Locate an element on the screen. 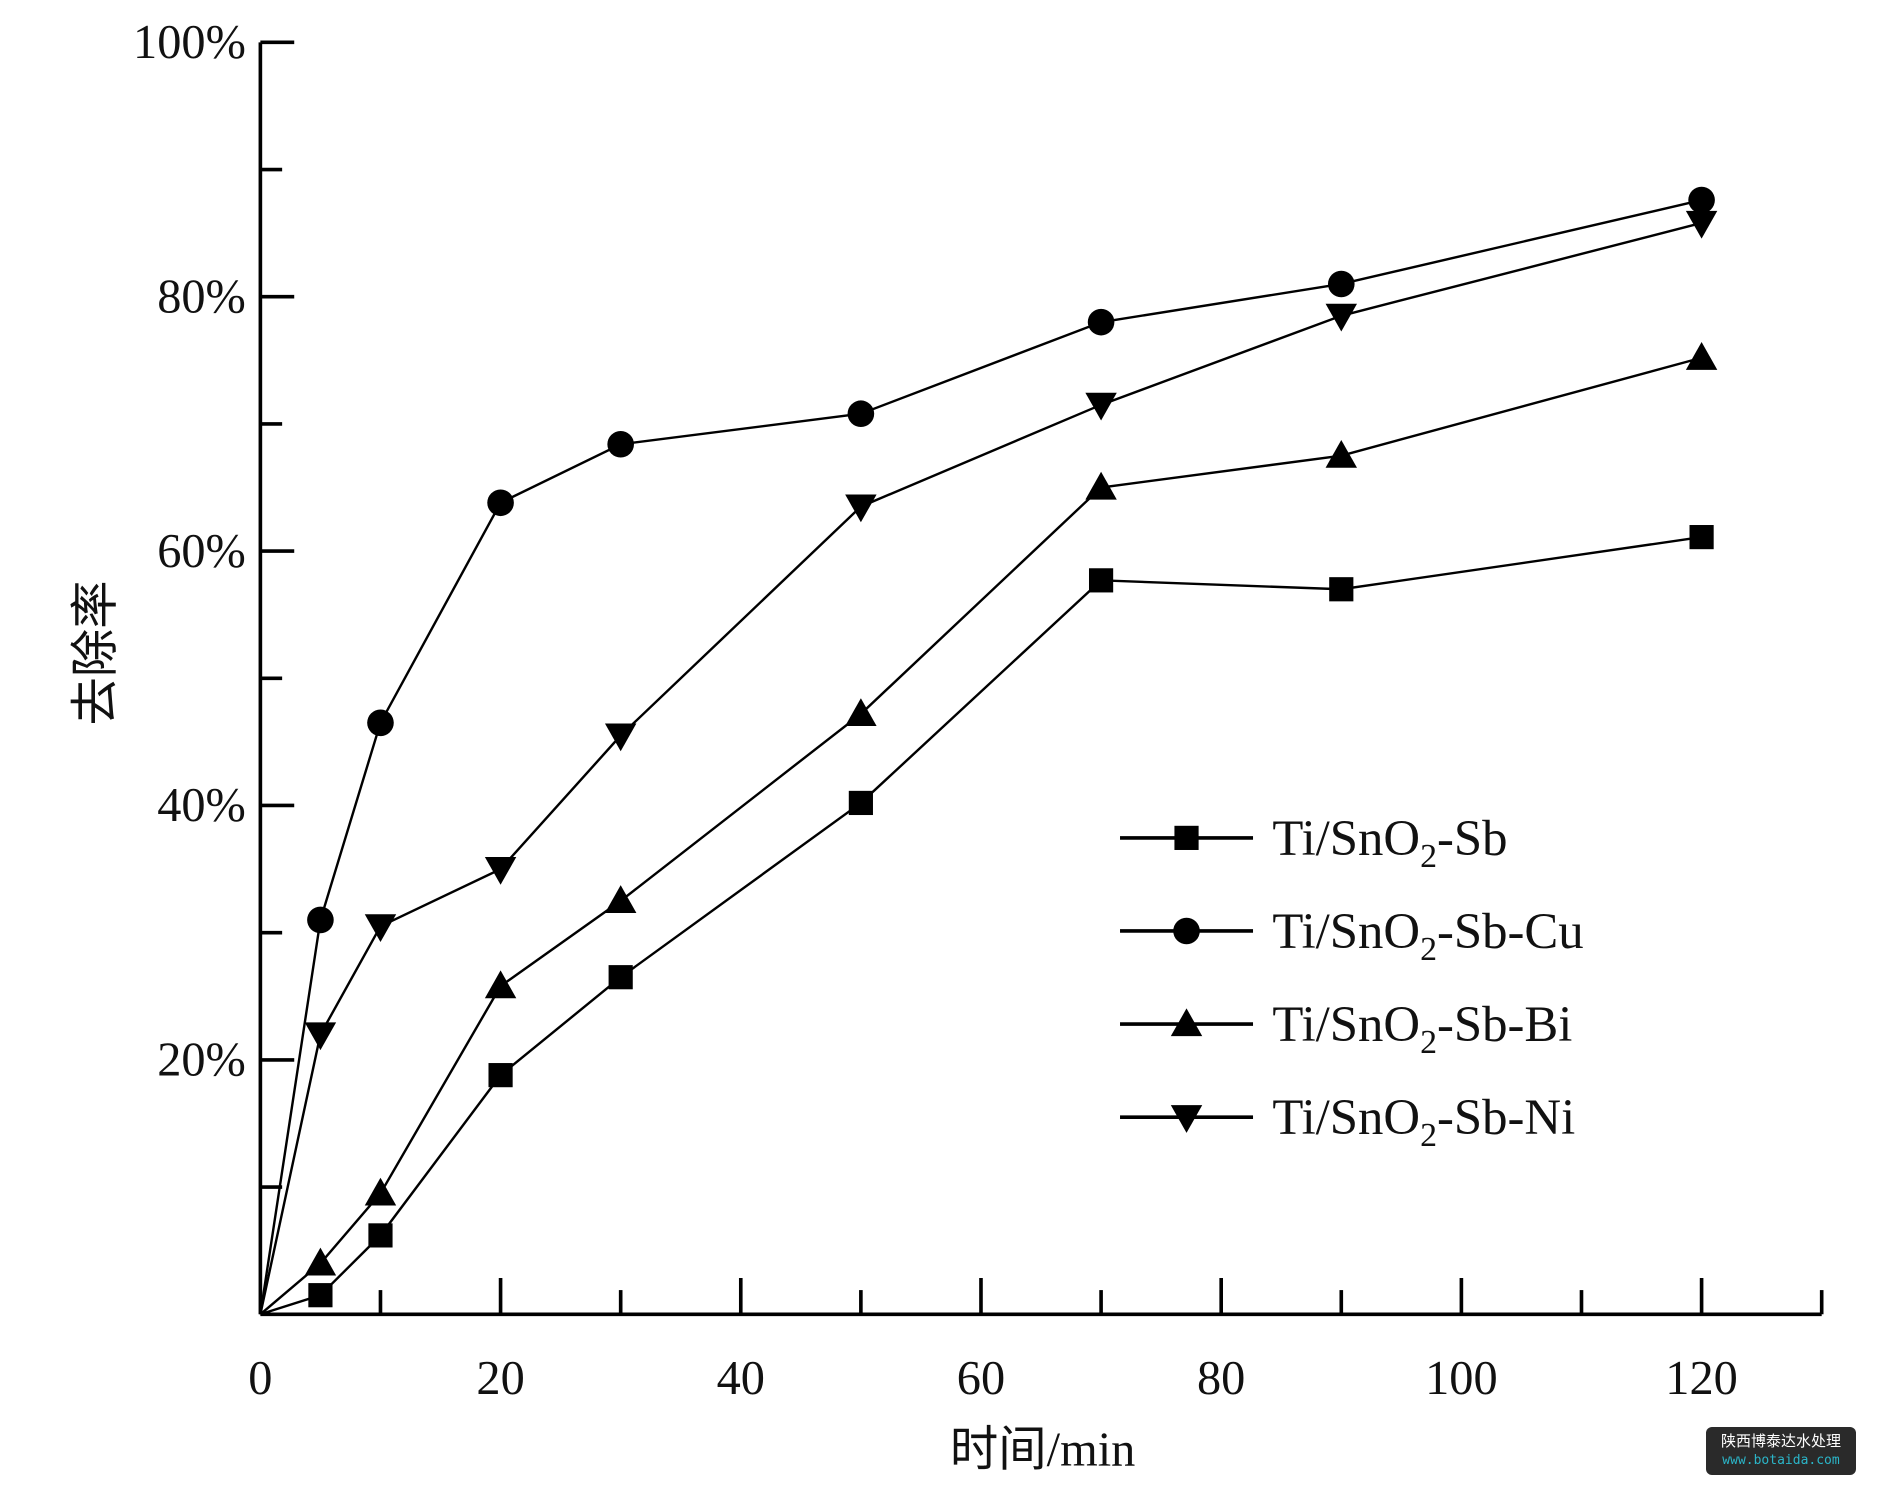  x-tick-label: 60 is located at coordinates (981, 1378).